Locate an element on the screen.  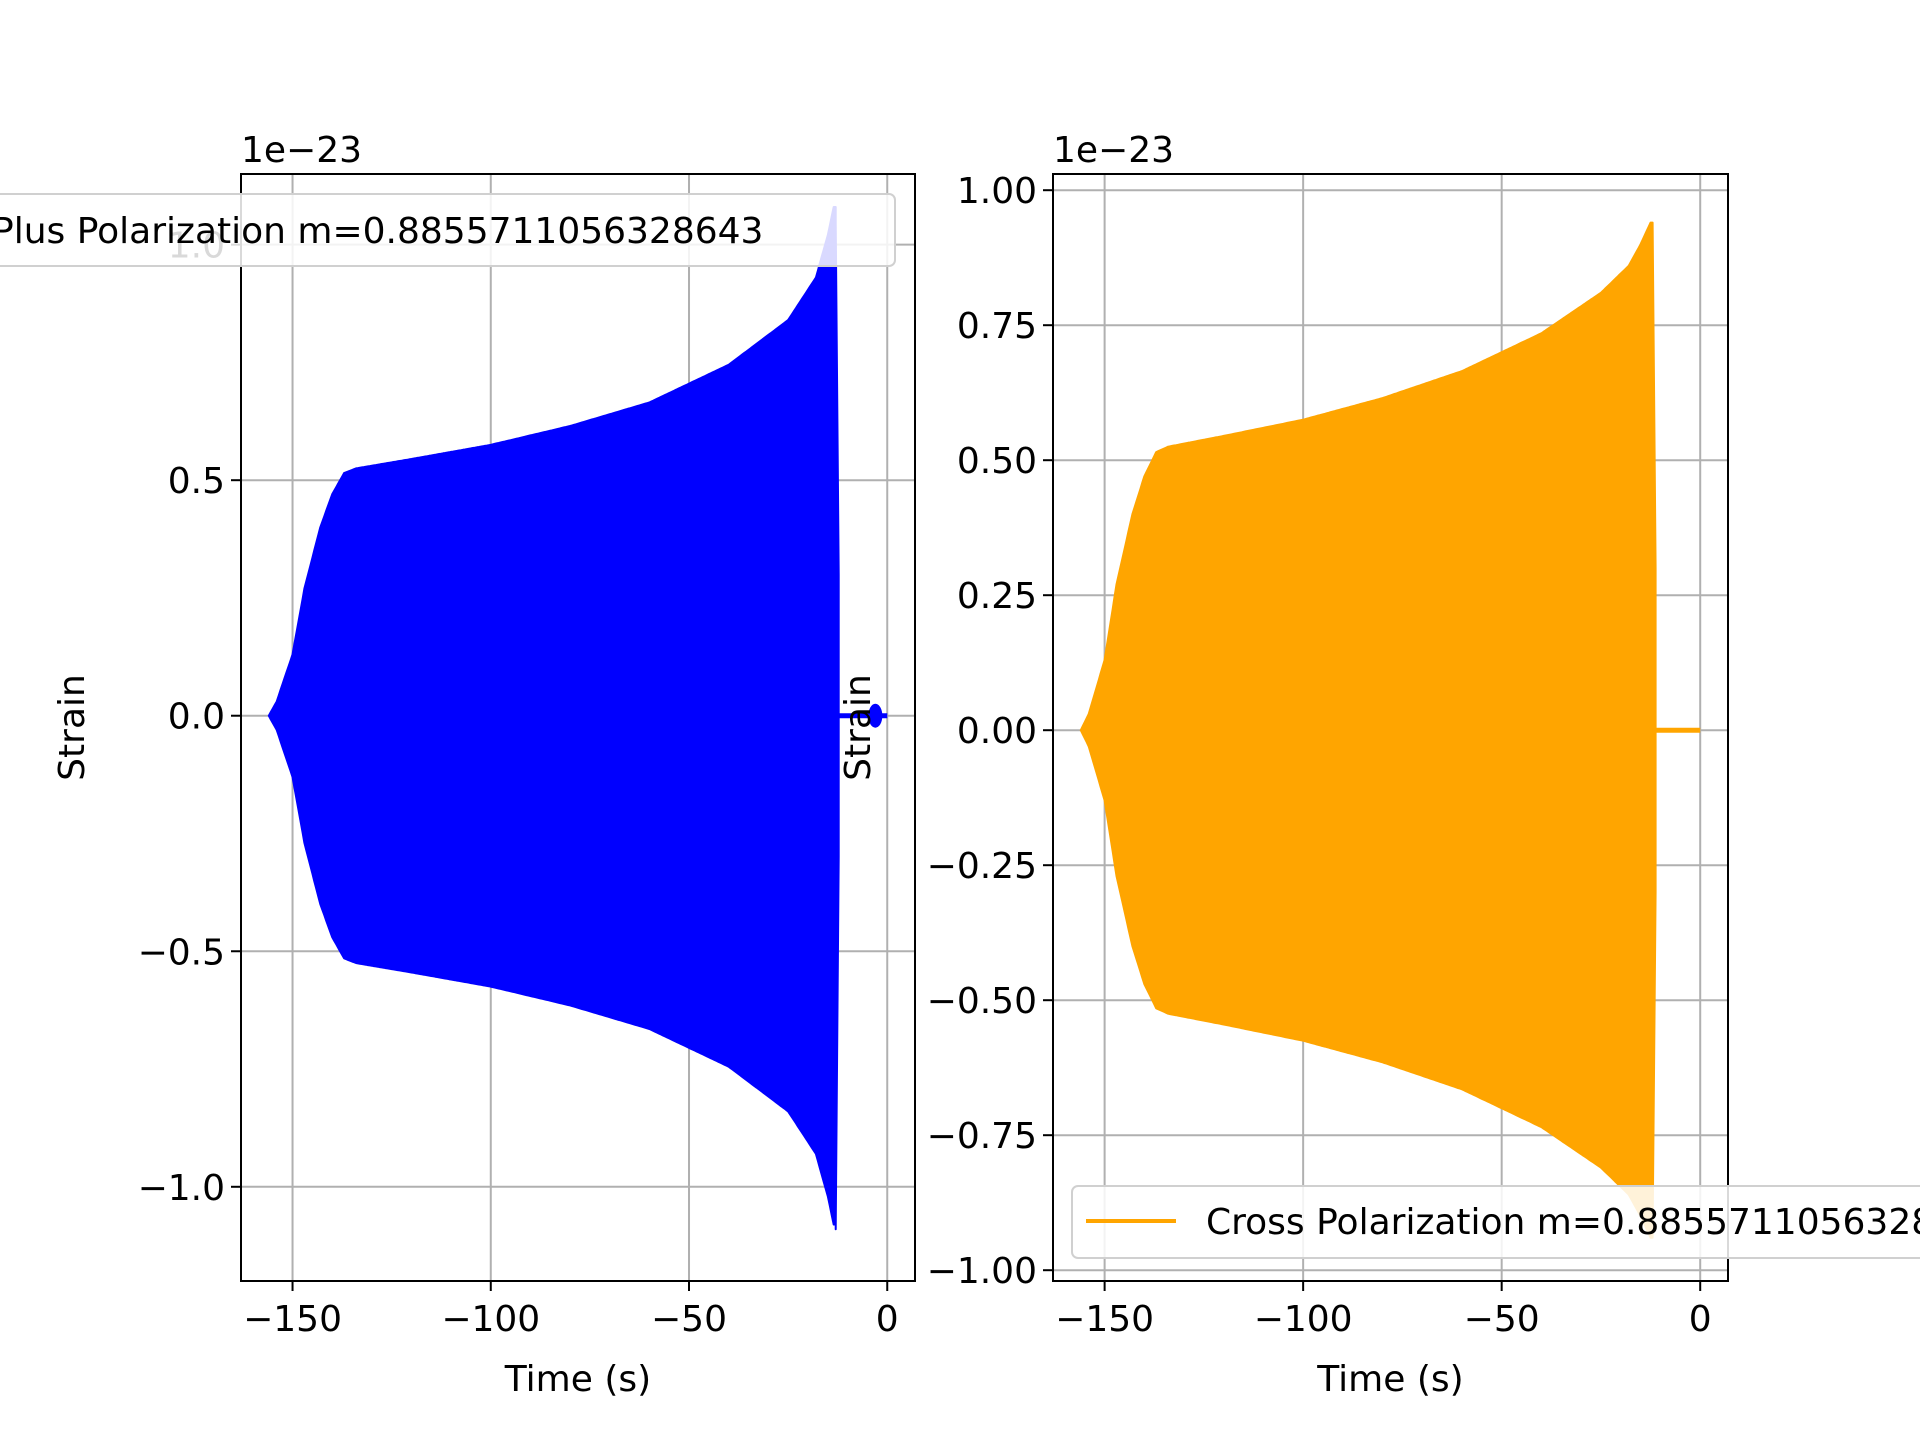
legend-entry-cross: Cross Polarization m=0.8855711056328643 is located at coordinates (1563, 1222).